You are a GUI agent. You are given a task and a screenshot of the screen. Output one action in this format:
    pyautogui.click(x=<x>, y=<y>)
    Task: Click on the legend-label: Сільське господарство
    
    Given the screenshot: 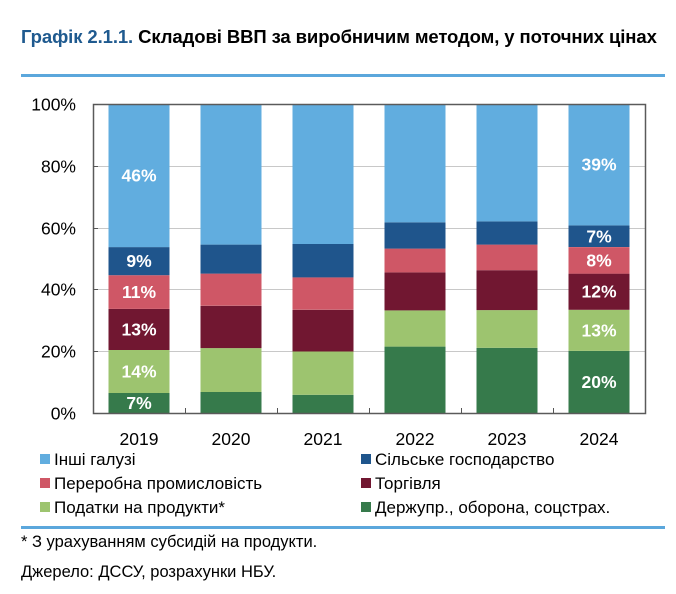 What is the action you would take?
    pyautogui.click(x=465, y=459)
    